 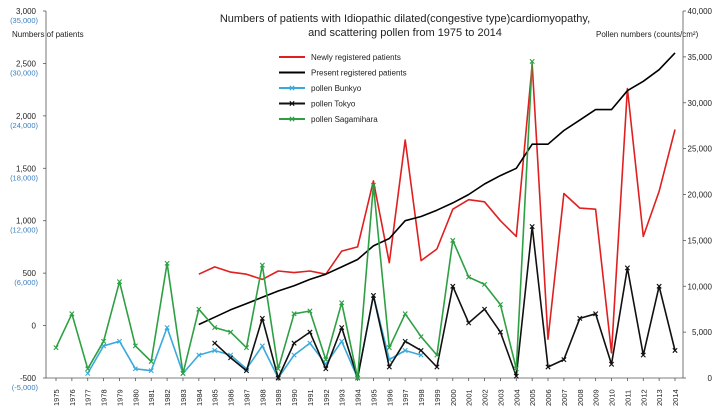 What do you see at coordinates (373, 397) in the screenshot?
I see `x-tick-label: 1995` at bounding box center [373, 397].